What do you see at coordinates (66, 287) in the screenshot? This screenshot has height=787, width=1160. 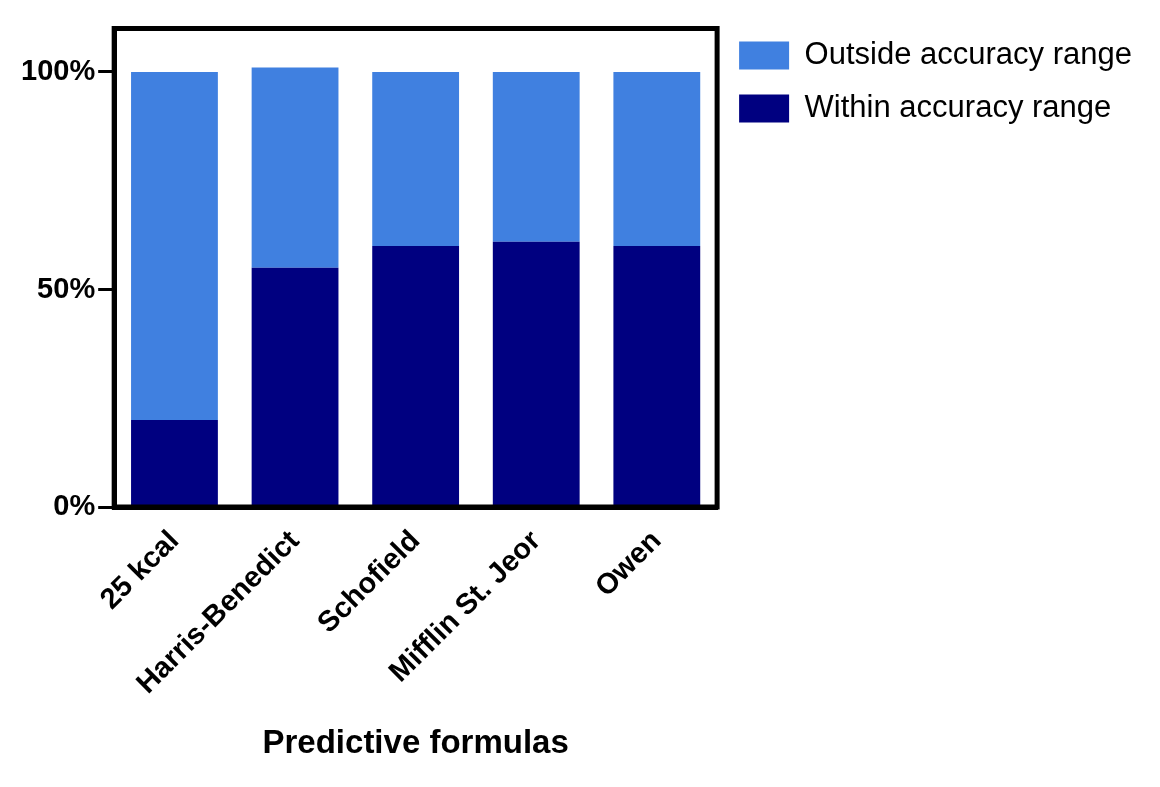 I see `y-tick-label: 50%` at bounding box center [66, 287].